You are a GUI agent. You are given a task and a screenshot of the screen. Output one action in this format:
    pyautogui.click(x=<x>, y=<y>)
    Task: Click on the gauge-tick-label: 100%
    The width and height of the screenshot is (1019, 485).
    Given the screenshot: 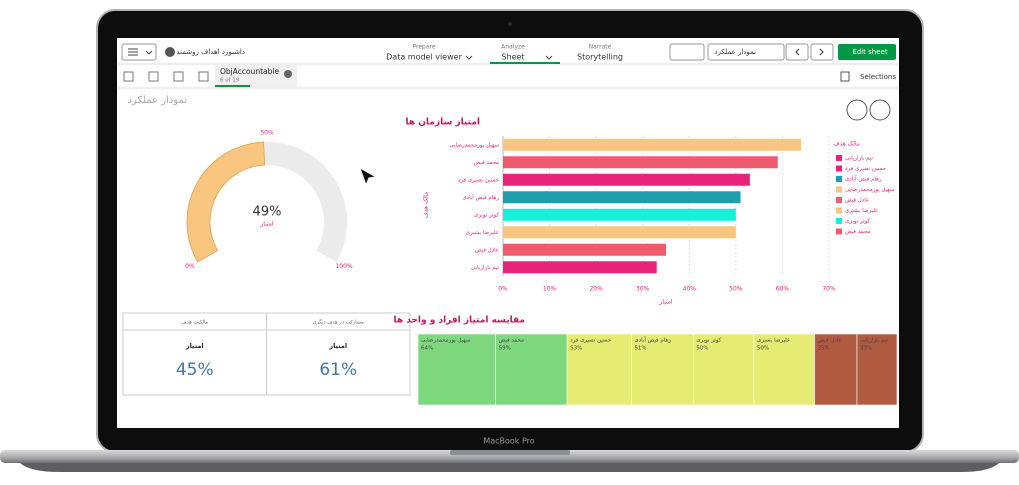 What is the action you would take?
    pyautogui.click(x=343, y=266)
    